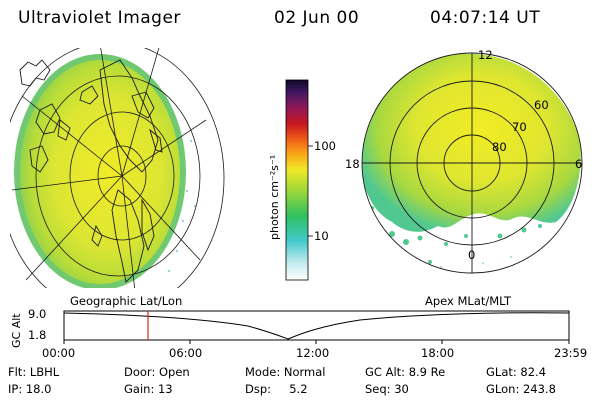 This screenshot has height=400, width=600. I want to click on mlt-label-6: 6, so click(579, 164).